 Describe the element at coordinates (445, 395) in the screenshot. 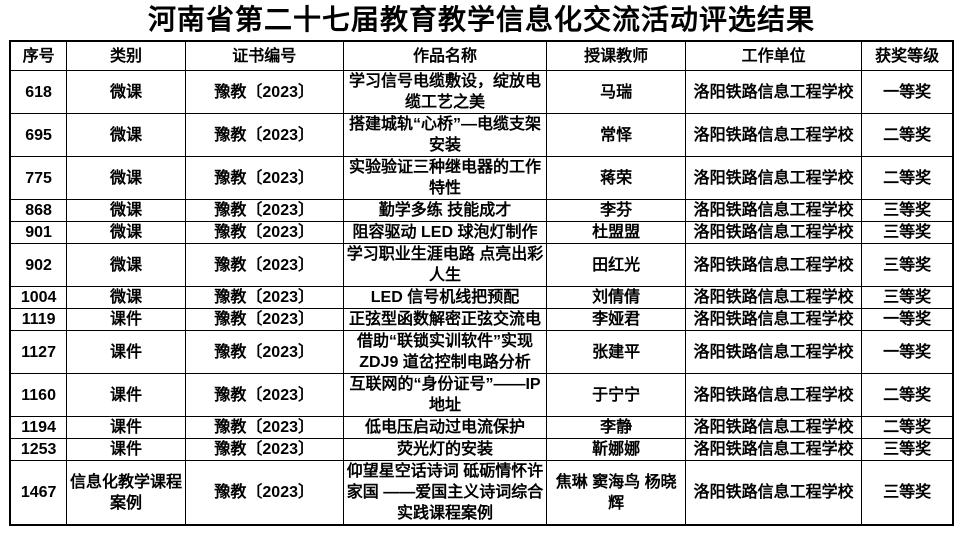

I see `cell-work: 互联网的“身份证号”——IP 地址` at that location.